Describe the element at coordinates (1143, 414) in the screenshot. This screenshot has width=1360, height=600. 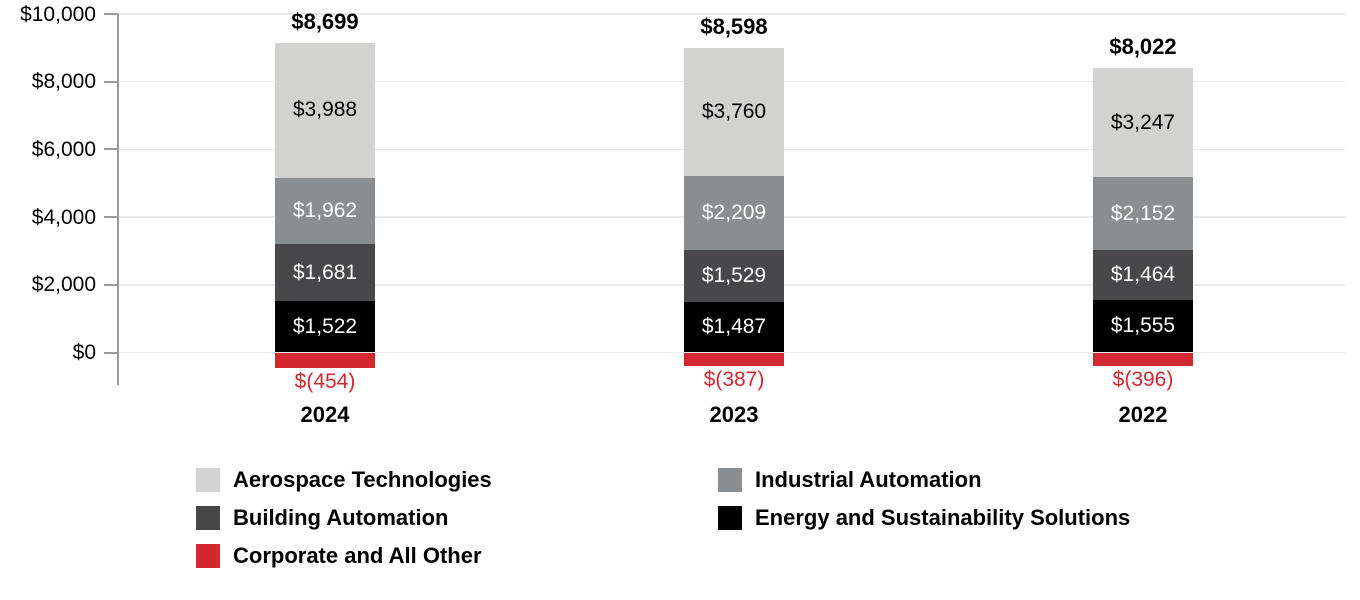
I see `year-label: 2022` at that location.